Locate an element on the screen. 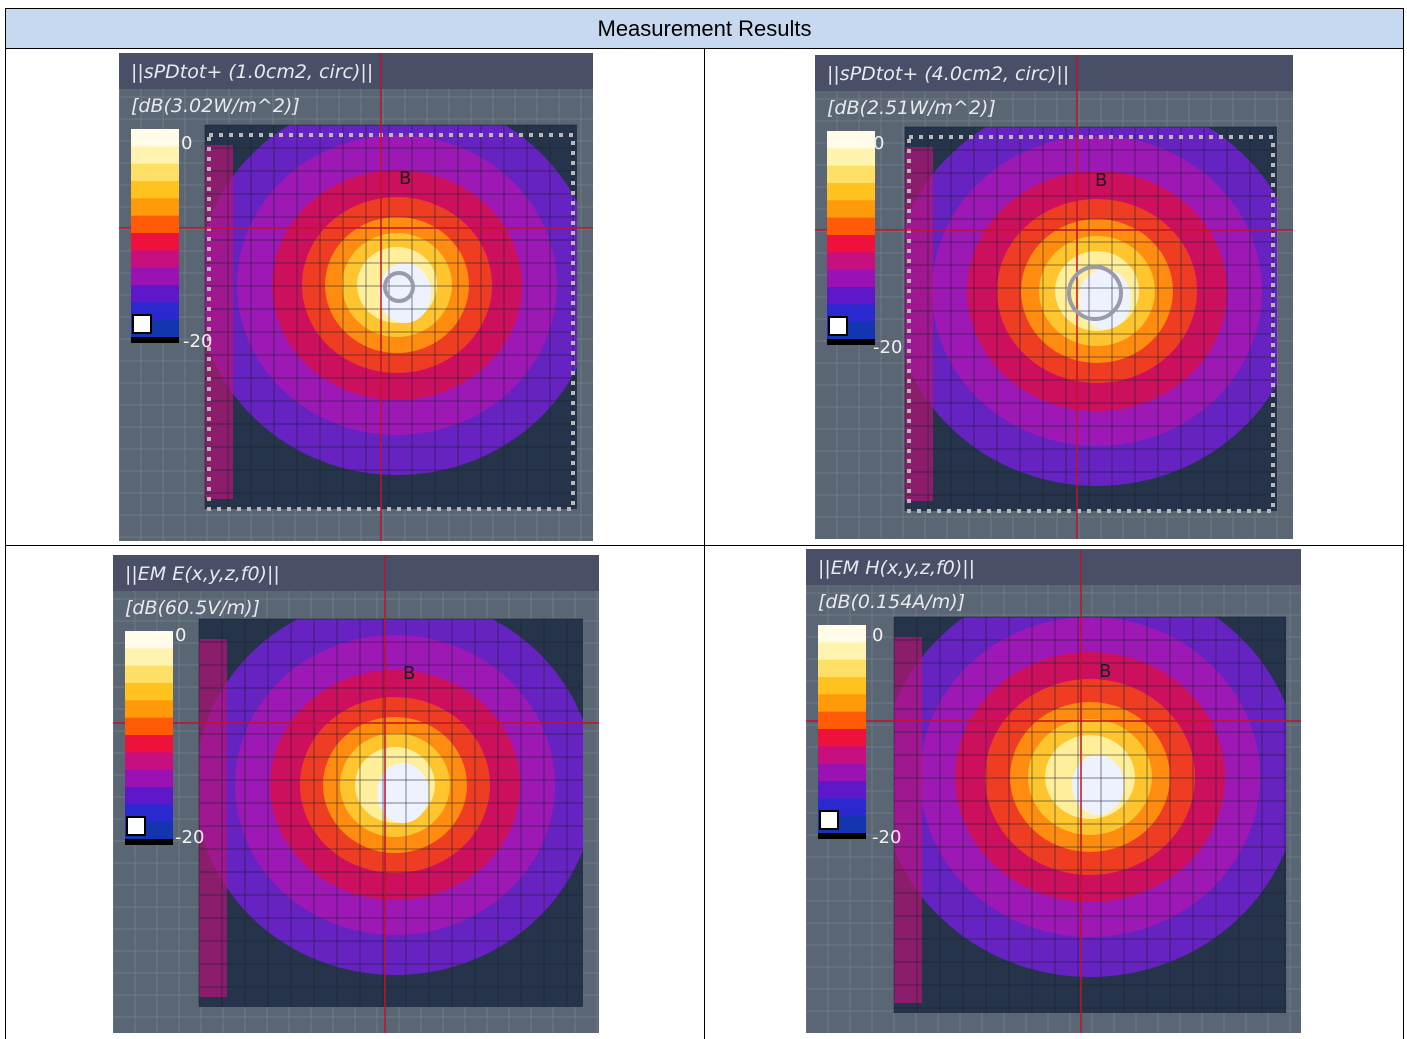 Image resolution: width=1407 pixels, height=1039 pixels. plot-unit: [dB(0.154A/m)] is located at coordinates (892, 602).